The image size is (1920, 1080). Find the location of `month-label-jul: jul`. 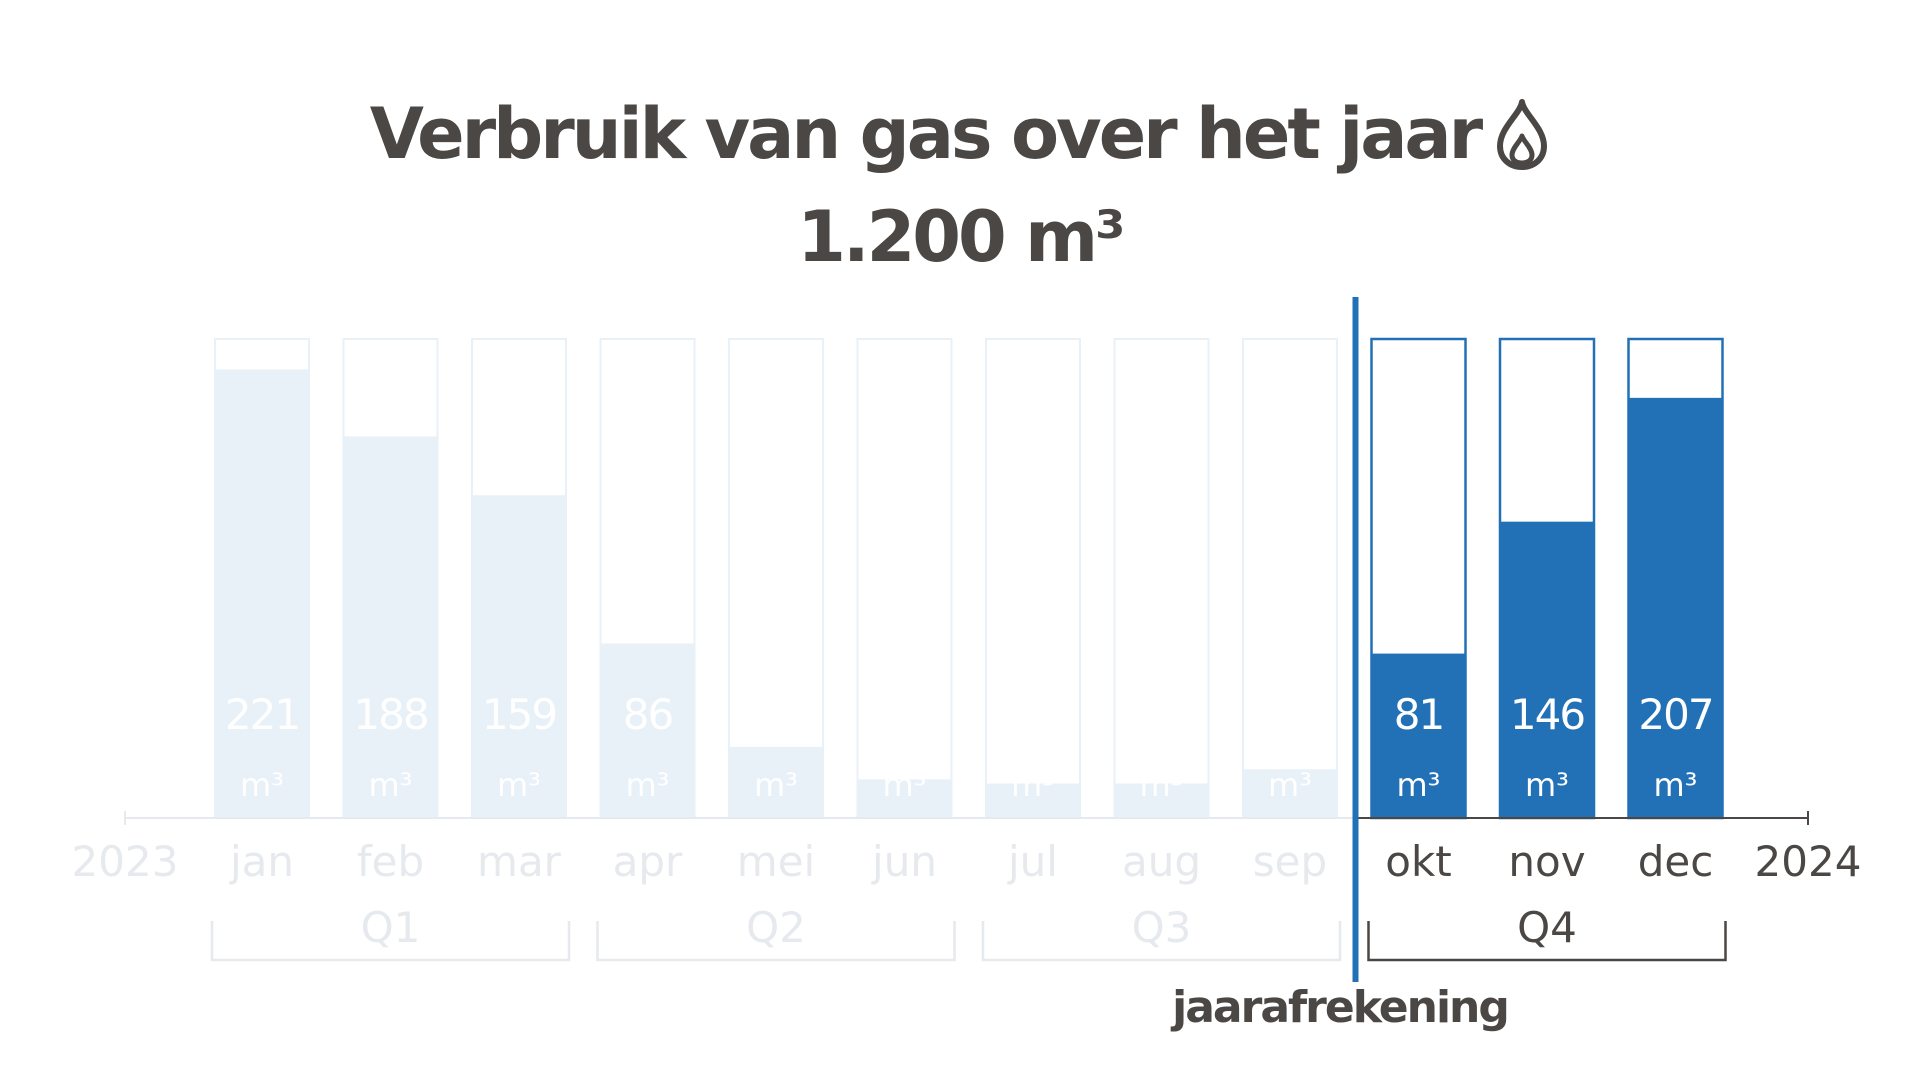

month-label-jul: jul is located at coordinates (1032, 861).